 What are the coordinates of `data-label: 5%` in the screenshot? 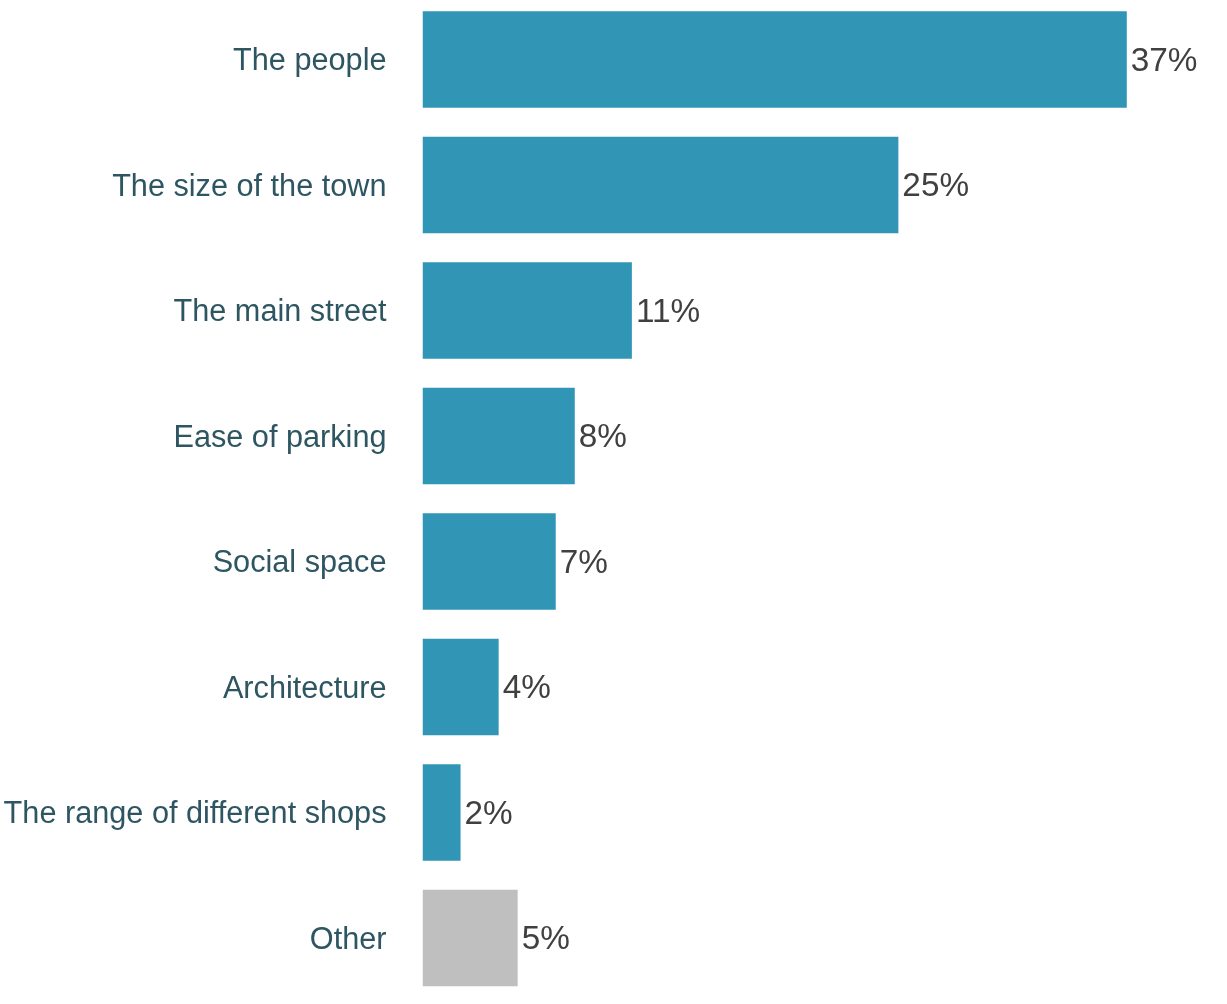 It's located at (545, 938).